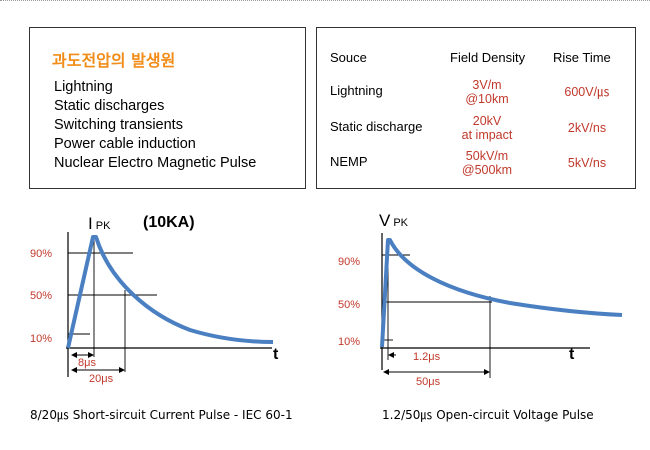  What do you see at coordinates (587, 92) in the screenshot?
I see `row-rise-time: 600V/㎲` at bounding box center [587, 92].